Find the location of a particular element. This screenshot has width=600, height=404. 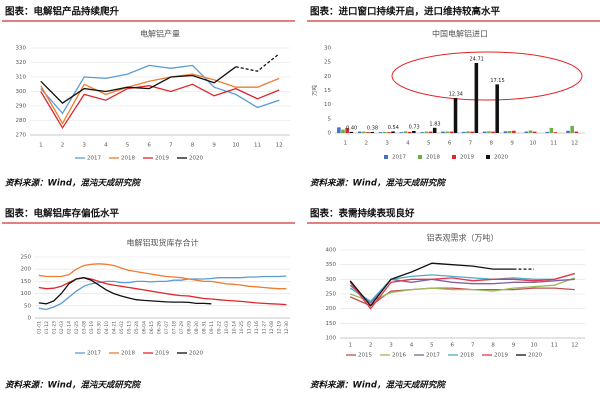

x-tick-label: 09-22 is located at coordinates (219, 327).